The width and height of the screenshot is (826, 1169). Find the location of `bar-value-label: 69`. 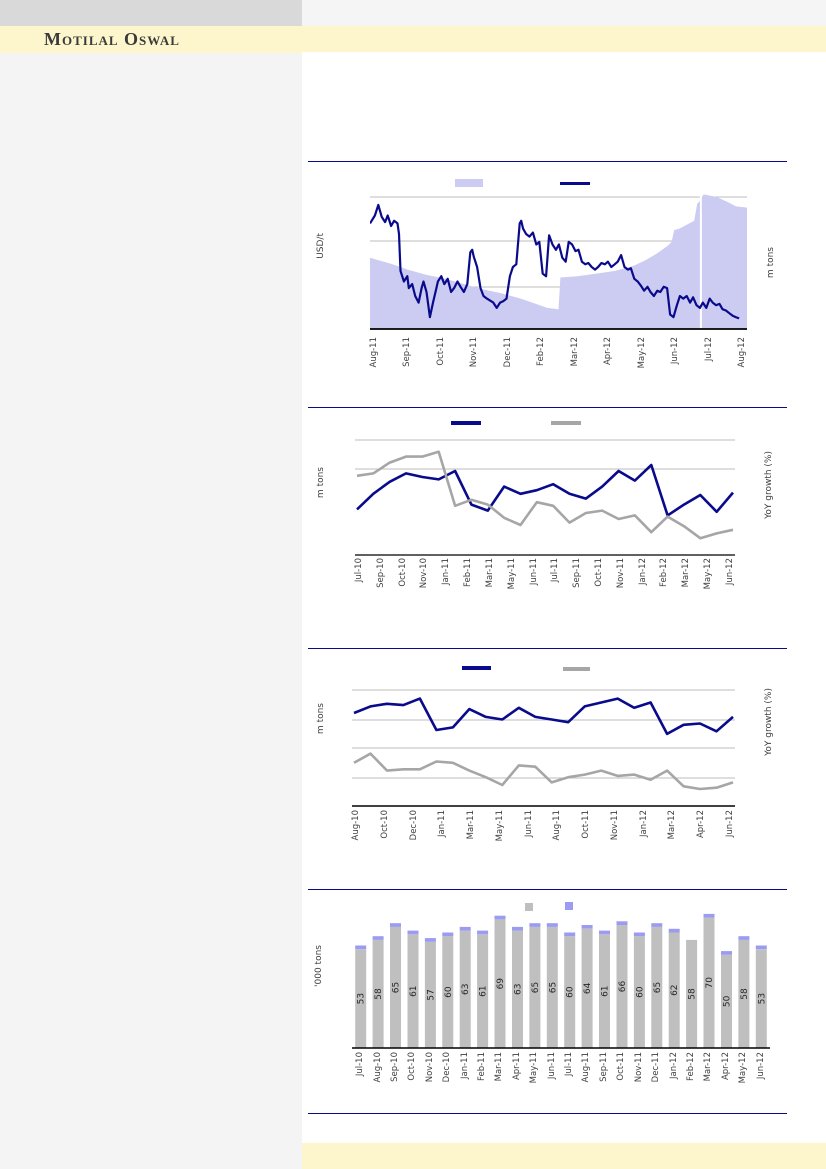

bar-value-label: 69 is located at coordinates (501, 984).